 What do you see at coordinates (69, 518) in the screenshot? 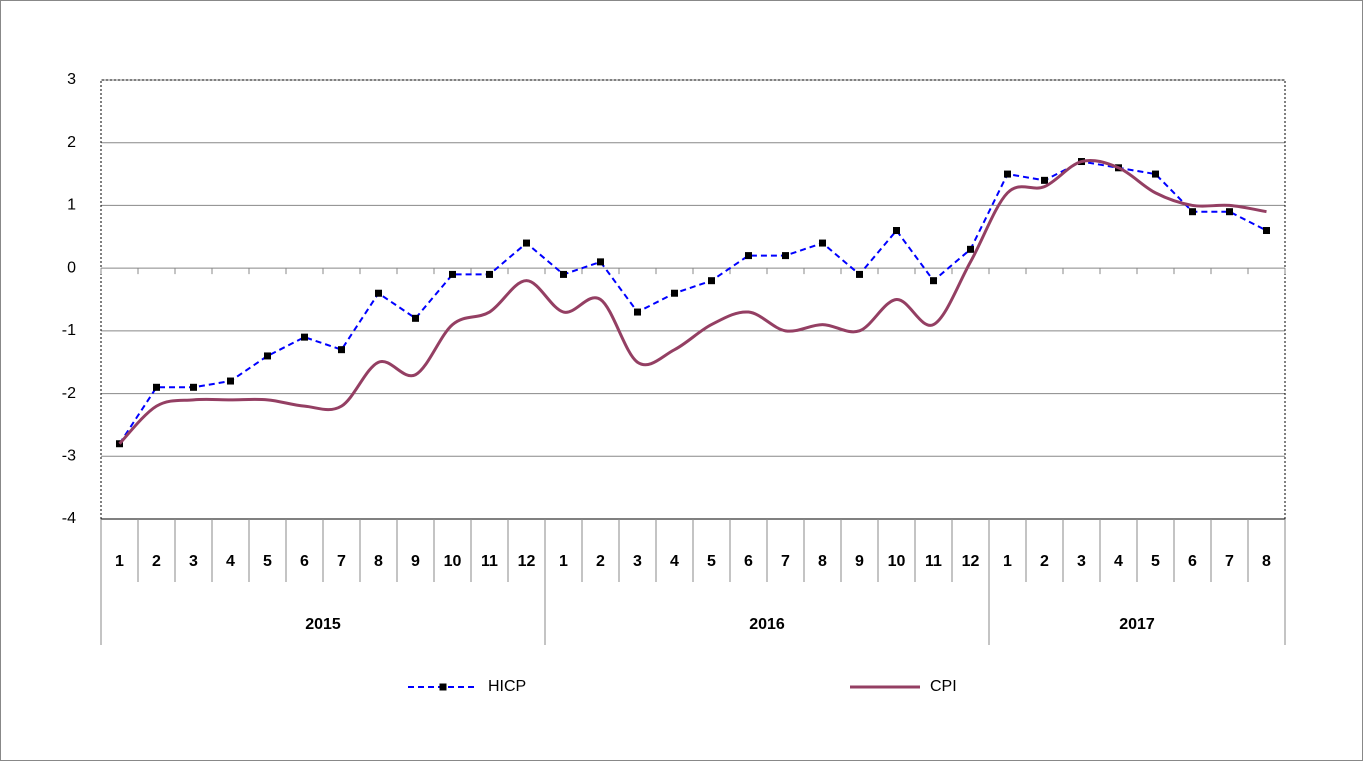
I see `y-tick-label: -4` at bounding box center [69, 518].